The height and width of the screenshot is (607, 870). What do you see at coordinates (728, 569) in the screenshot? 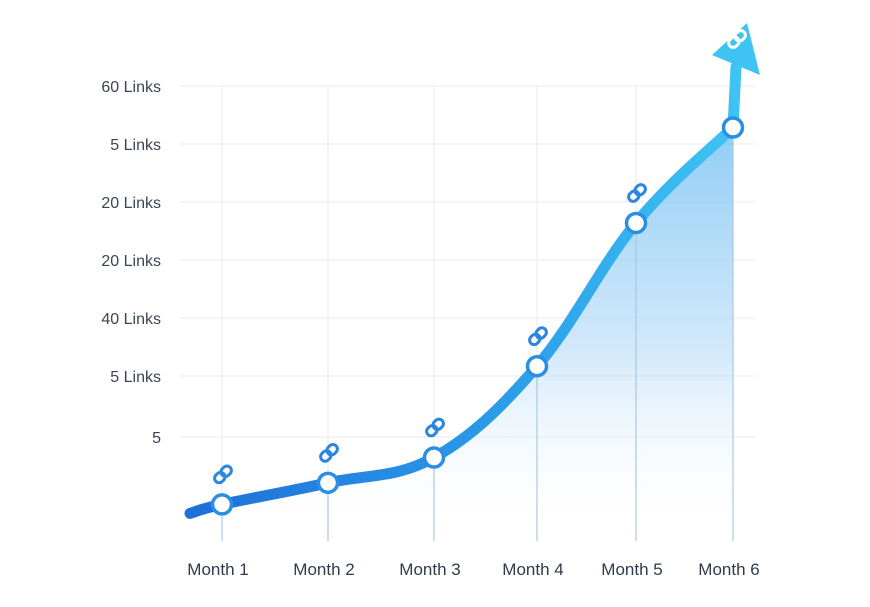
I see `x-tick-label: Month 6` at bounding box center [728, 569].